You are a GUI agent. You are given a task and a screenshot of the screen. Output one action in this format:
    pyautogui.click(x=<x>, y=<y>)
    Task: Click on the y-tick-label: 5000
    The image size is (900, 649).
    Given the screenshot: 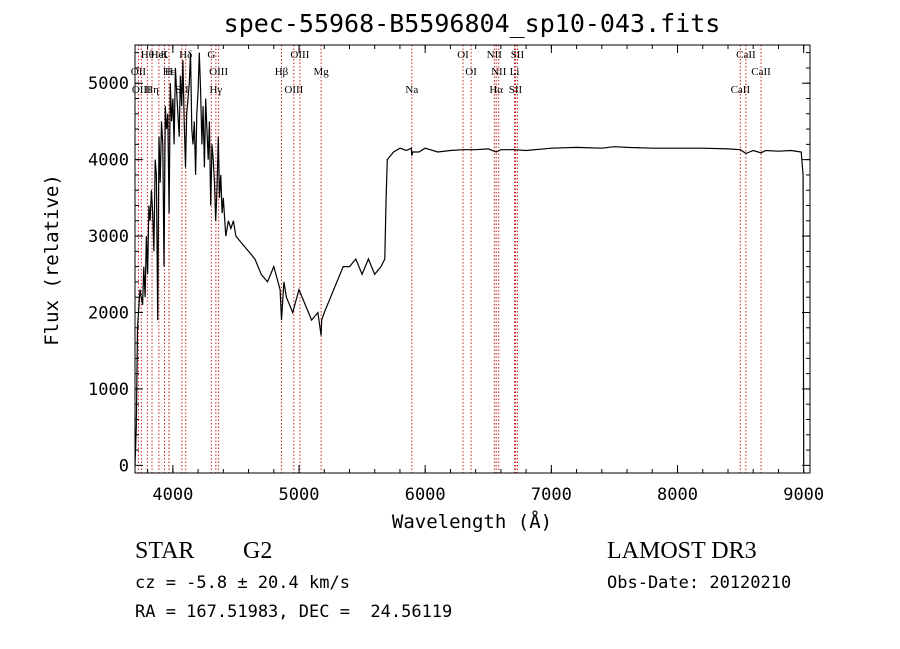 What is the action you would take?
    pyautogui.click(x=108, y=84)
    